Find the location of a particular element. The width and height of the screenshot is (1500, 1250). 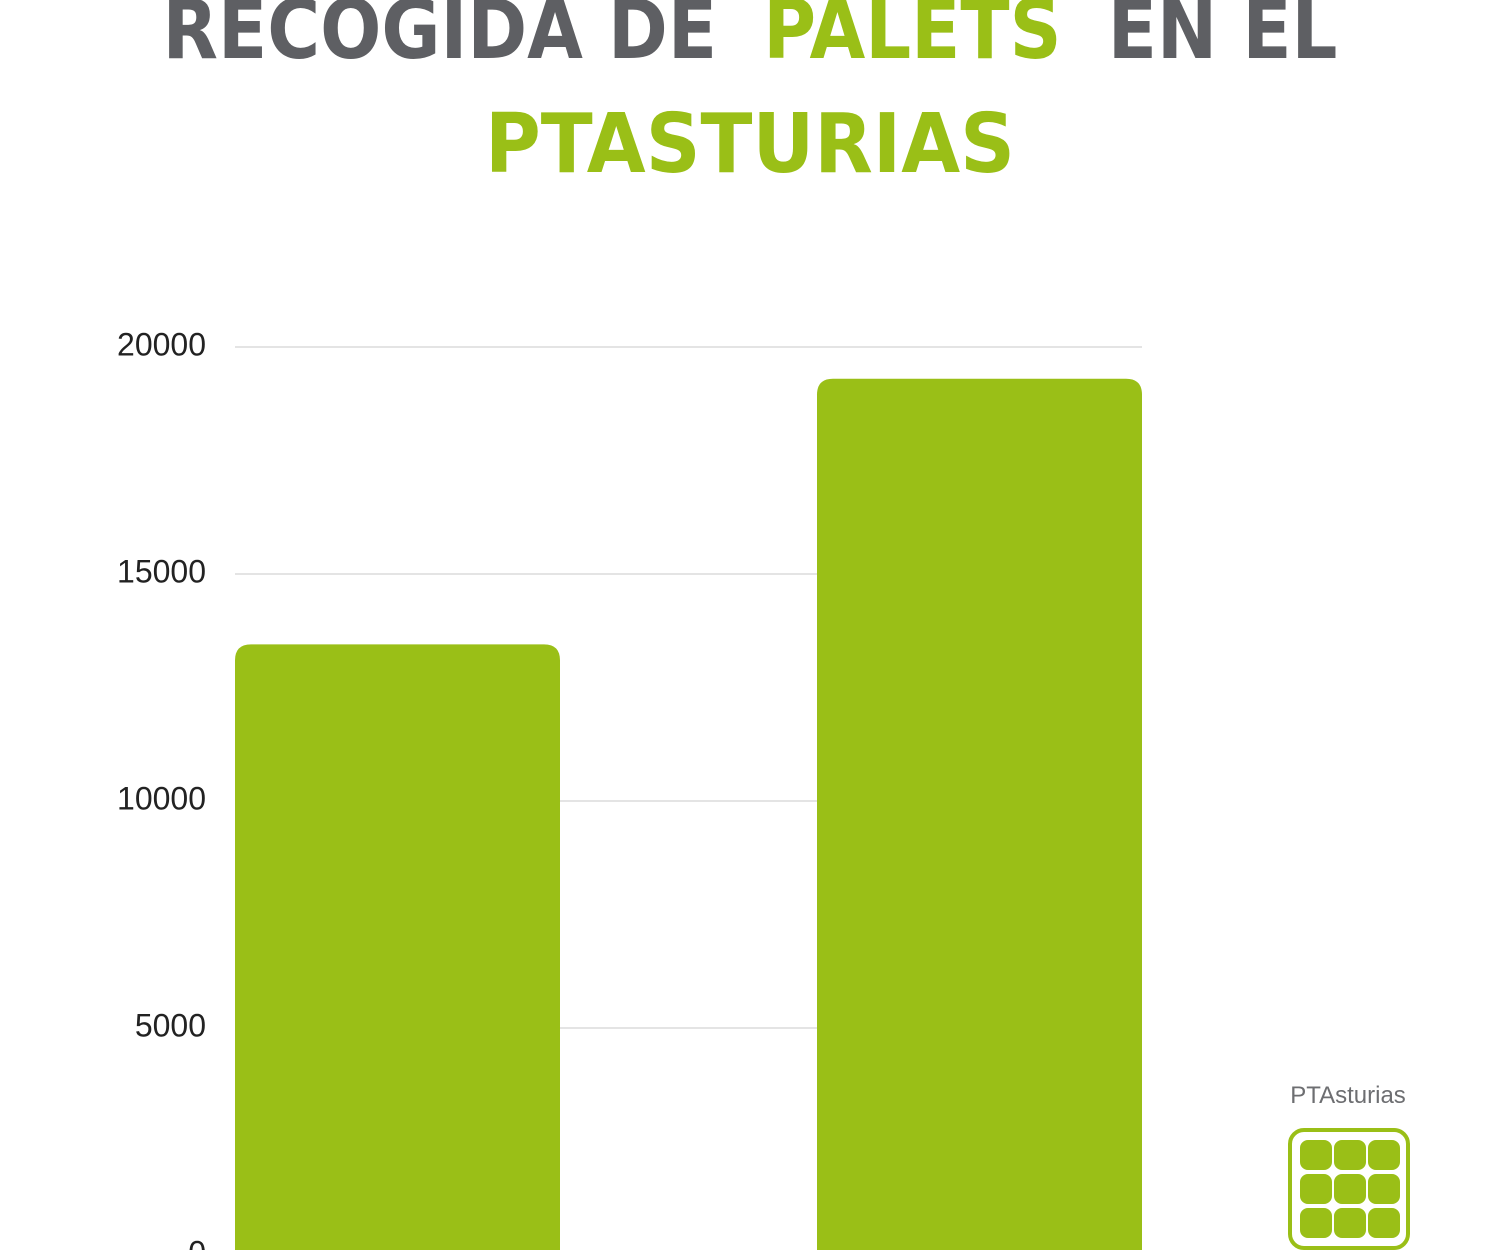

title-part: PALETS is located at coordinates (912, 39).